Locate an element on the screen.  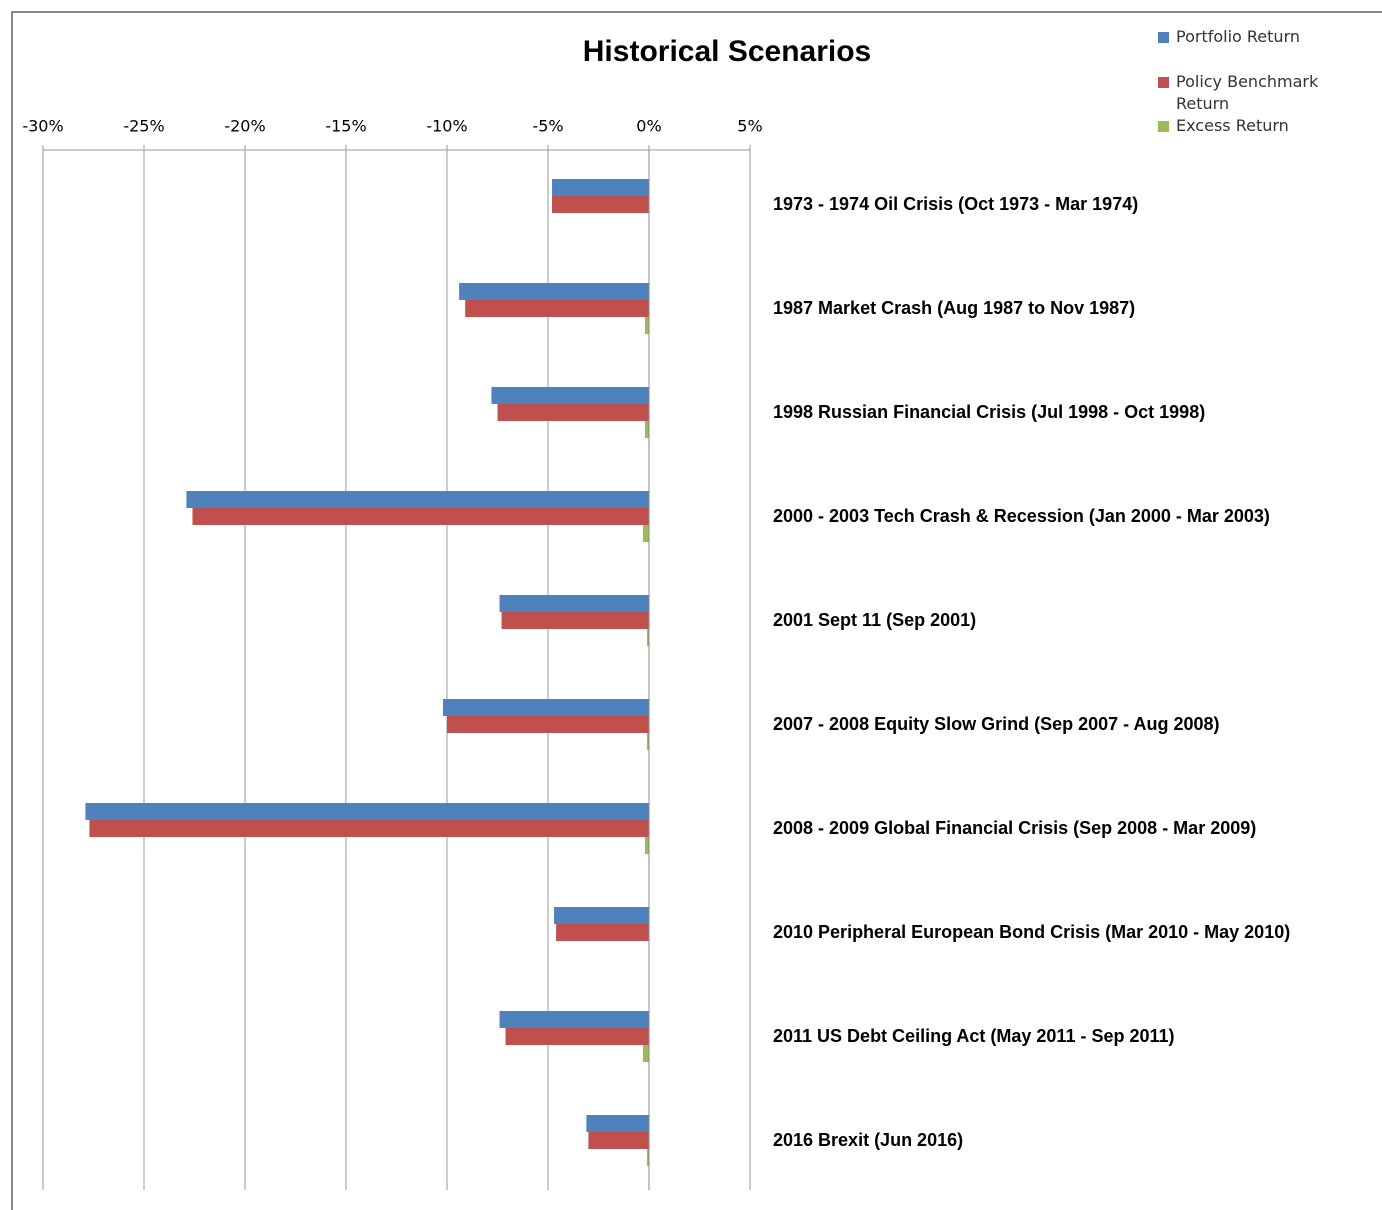
legend-label: Policy Benchmark Return is located at coordinates (1247, 92).